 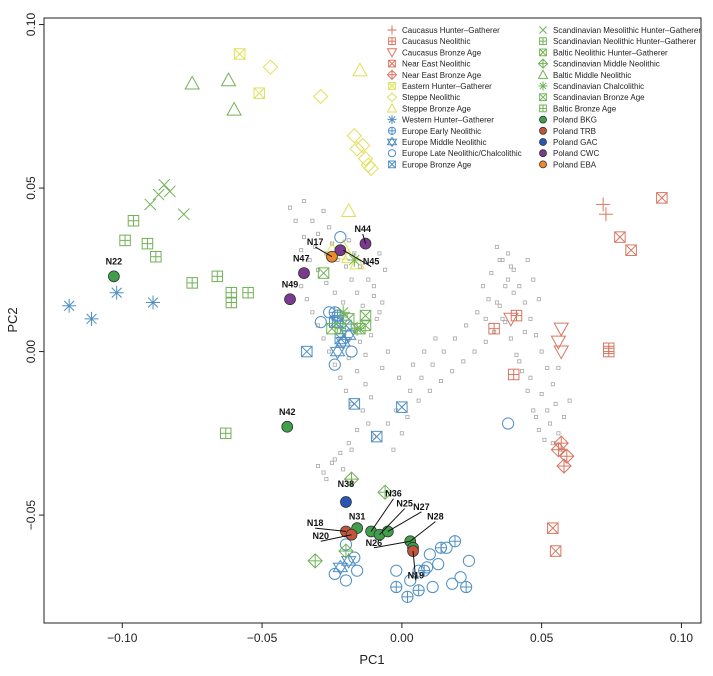 I want to click on legend-entry: Scandinavian Mesolithic Hunter–Gatherer, so click(x=620, y=30).